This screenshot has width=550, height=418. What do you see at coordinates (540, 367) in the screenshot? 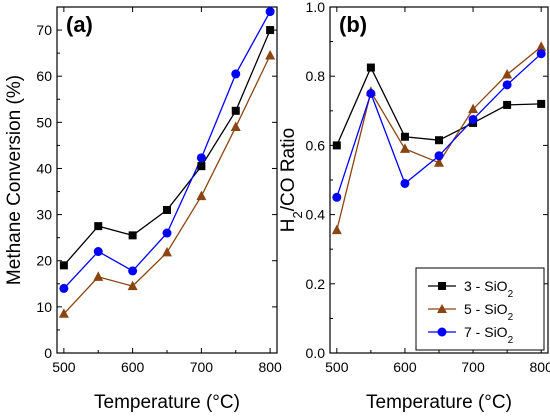
I see `x-tick-label-b-800: 800` at bounding box center [540, 367].